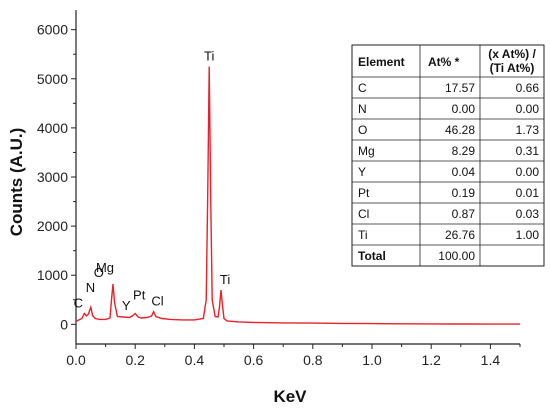  What do you see at coordinates (372, 256) in the screenshot?
I see `table-cell-element: Total` at bounding box center [372, 256].